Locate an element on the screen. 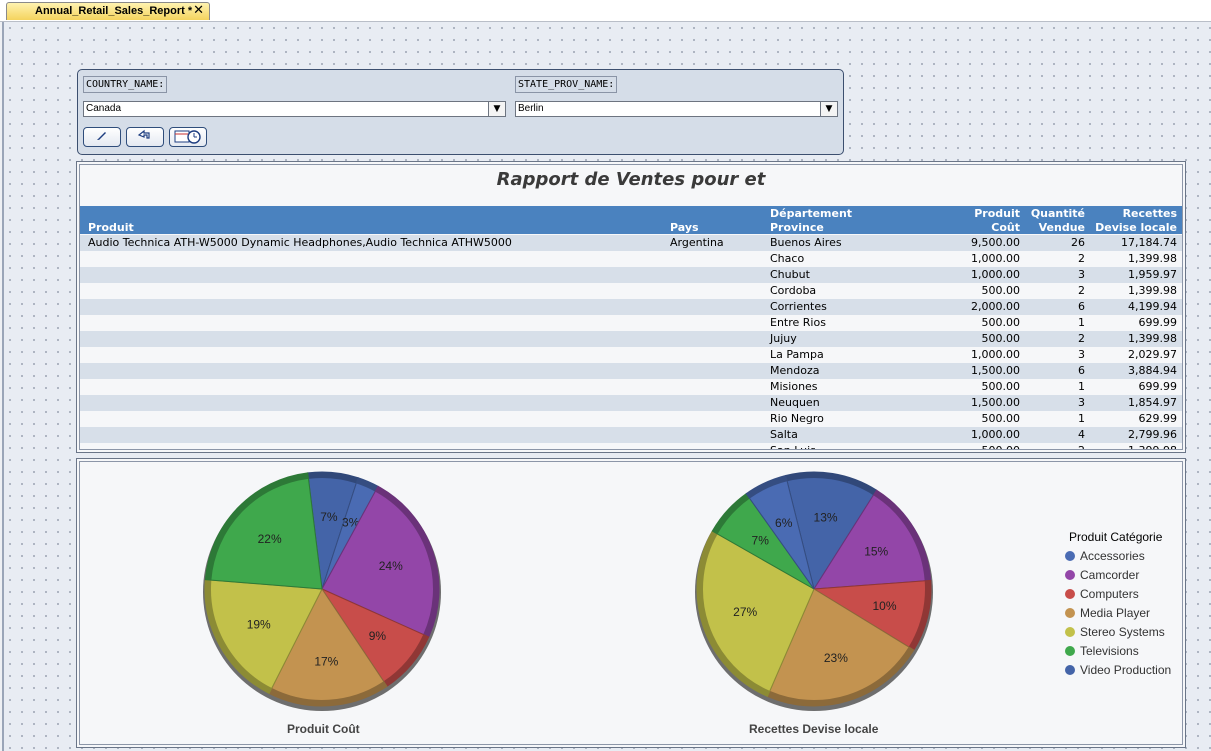 The image size is (1211, 751). country-name-label: COUNTRY_NAME: is located at coordinates (125, 84).